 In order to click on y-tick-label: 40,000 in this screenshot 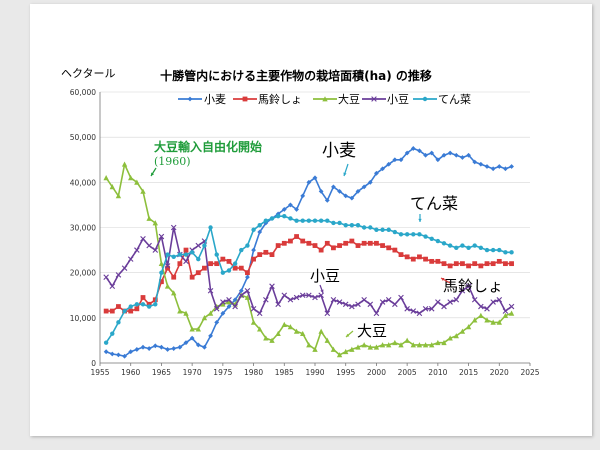, I will do `click(83, 182)`.